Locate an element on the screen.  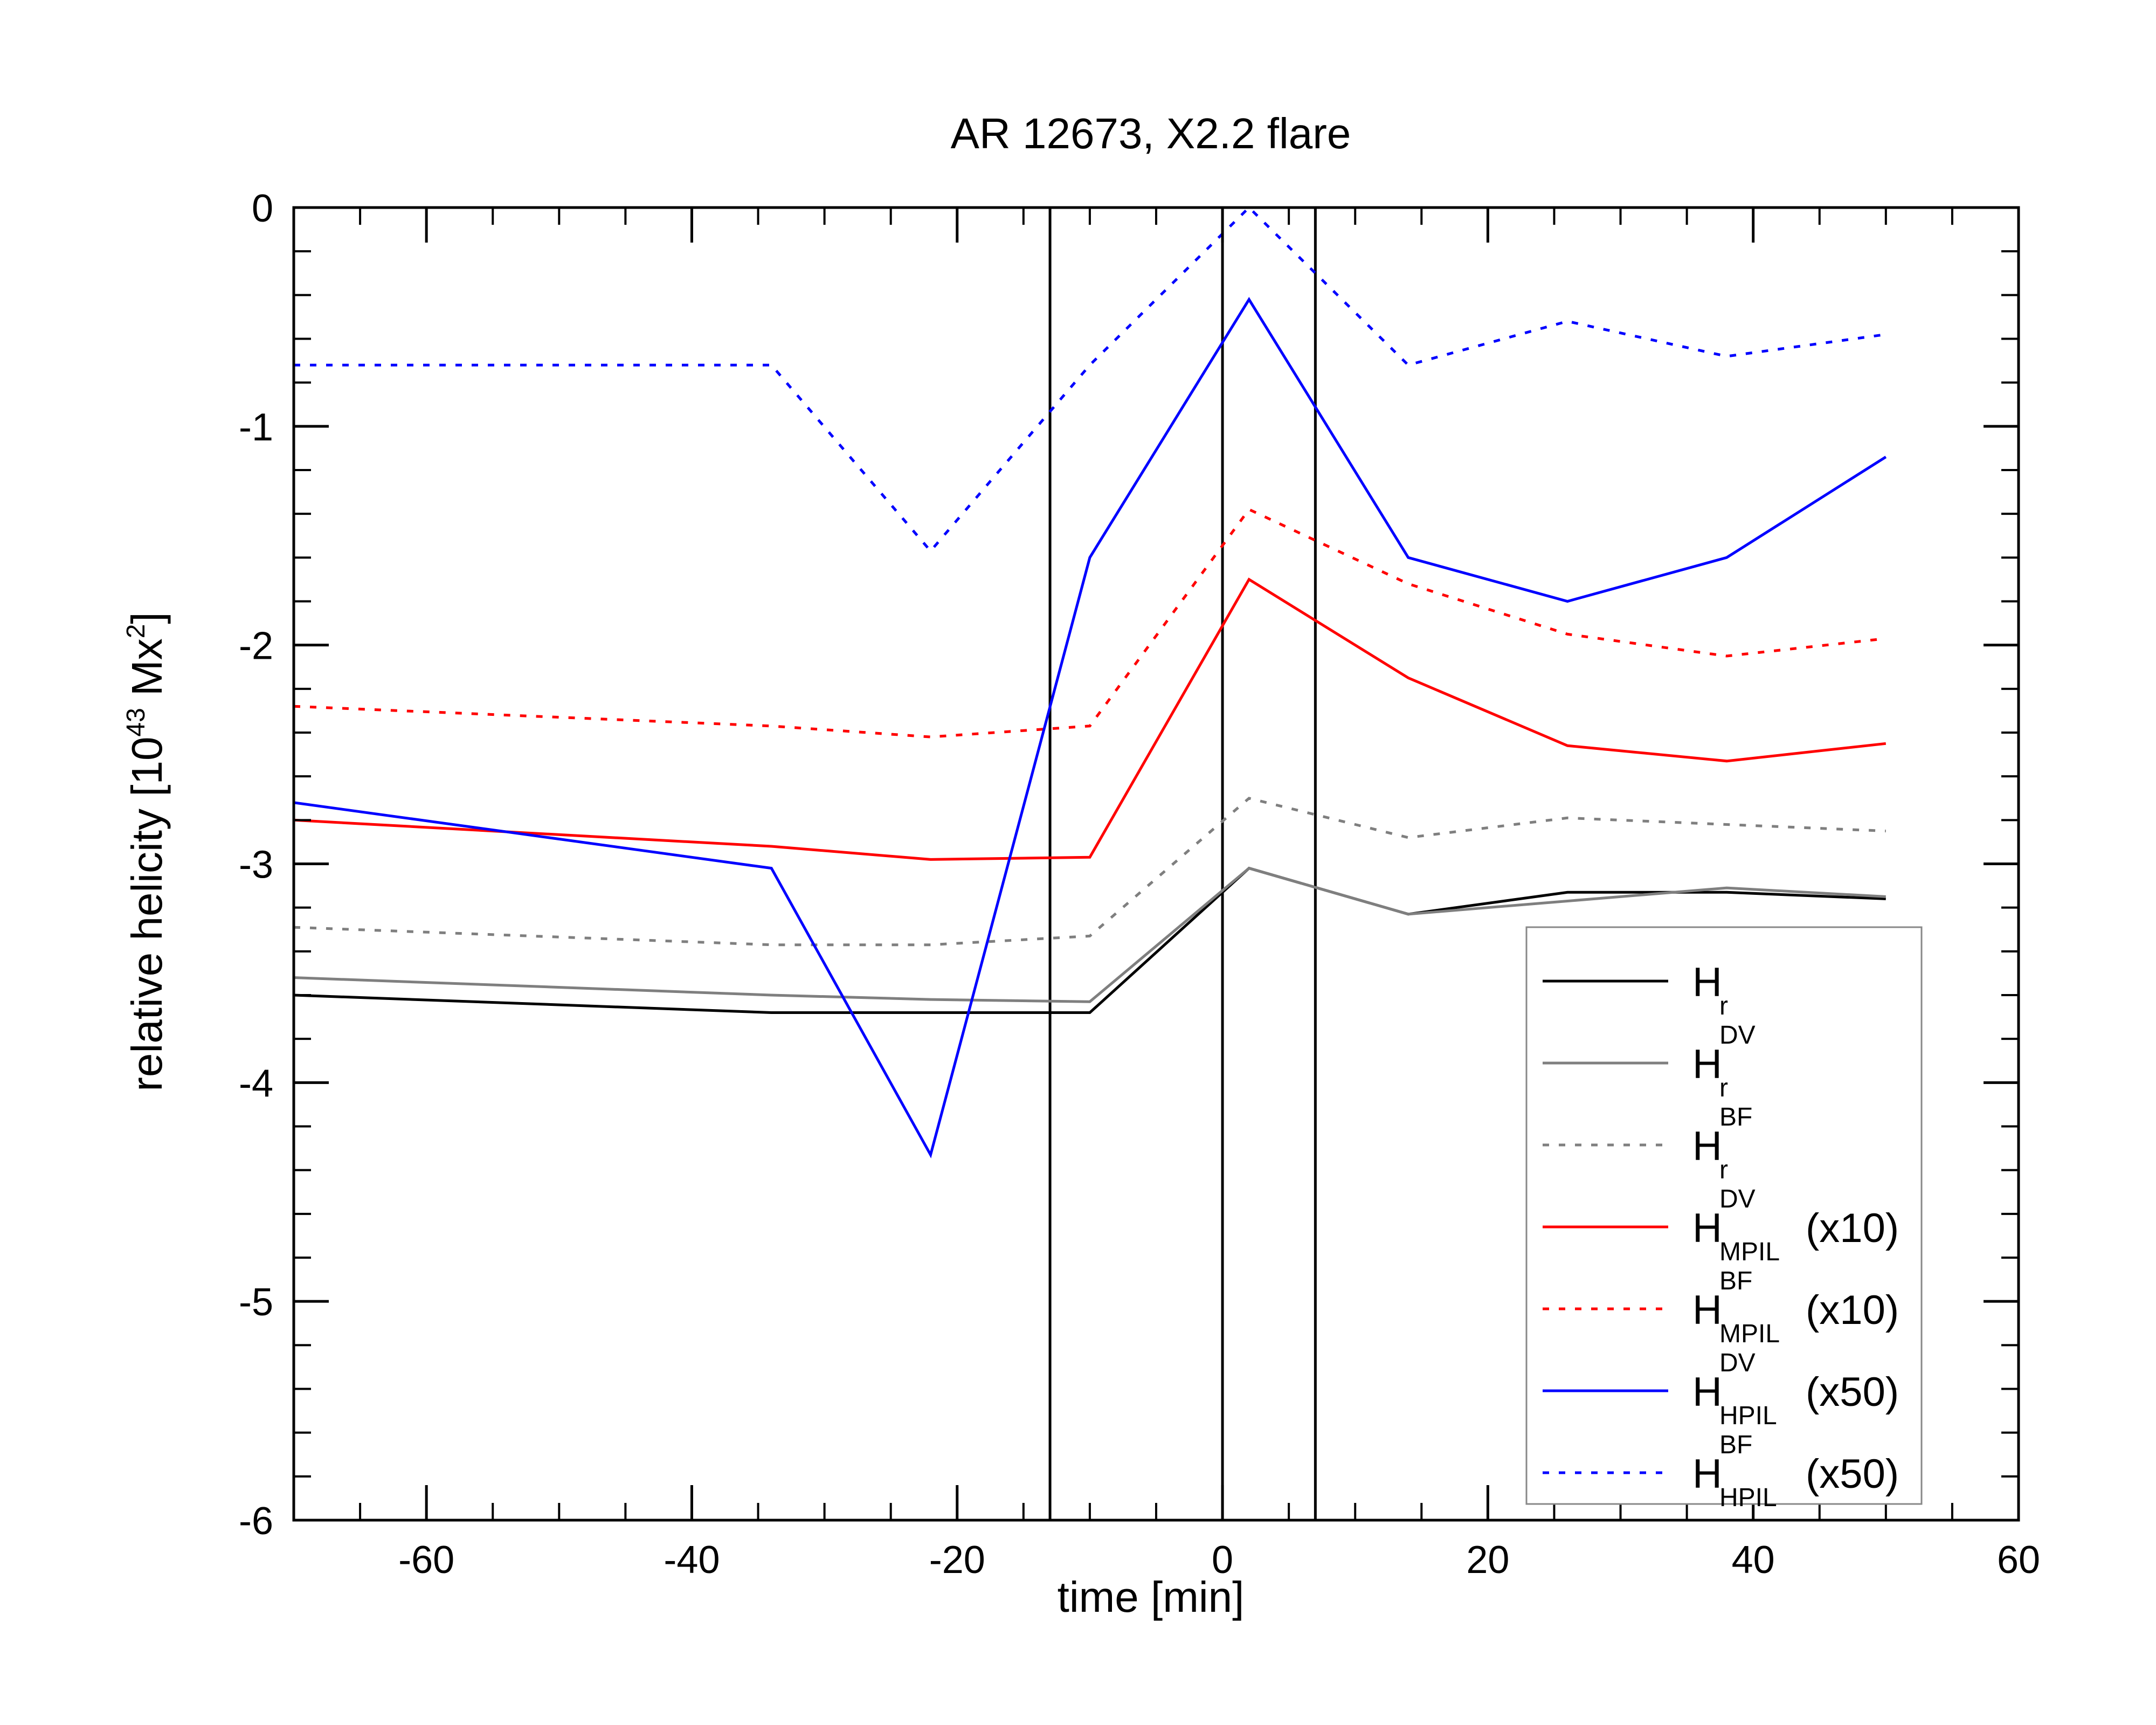
x-tick-label: -40 is located at coordinates (692, 1560).